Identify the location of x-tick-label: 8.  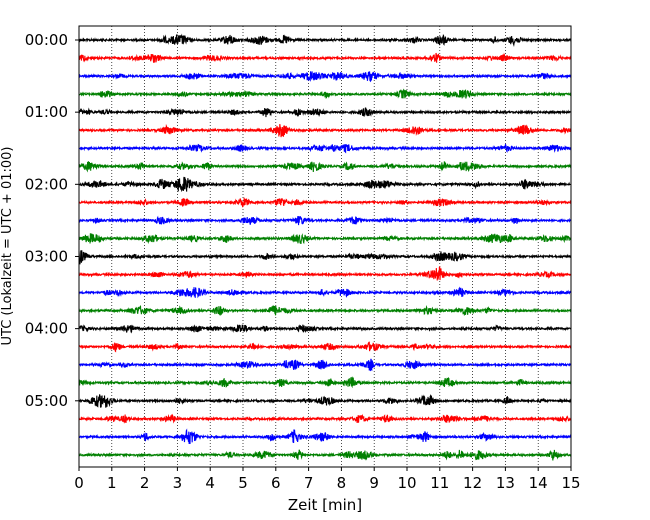
(342, 483).